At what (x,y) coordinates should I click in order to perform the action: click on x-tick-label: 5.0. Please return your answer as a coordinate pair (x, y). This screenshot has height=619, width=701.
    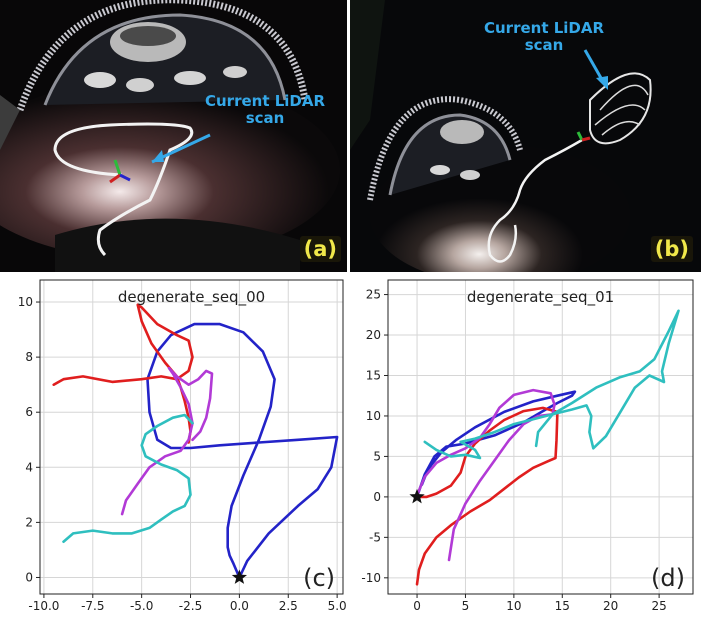
    Looking at the image, I should click on (337, 606).